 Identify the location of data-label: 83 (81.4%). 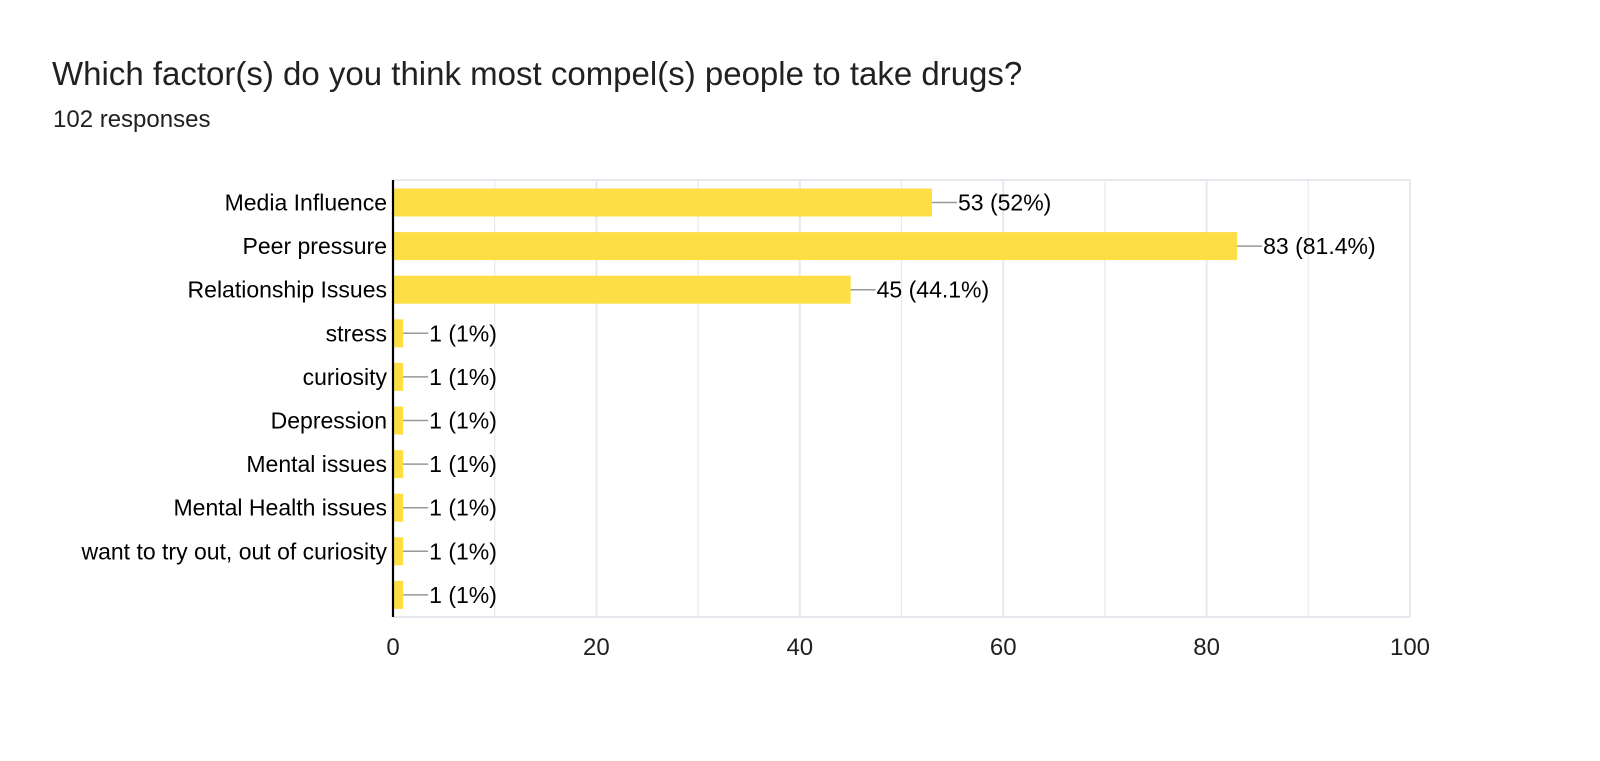
(1319, 246).